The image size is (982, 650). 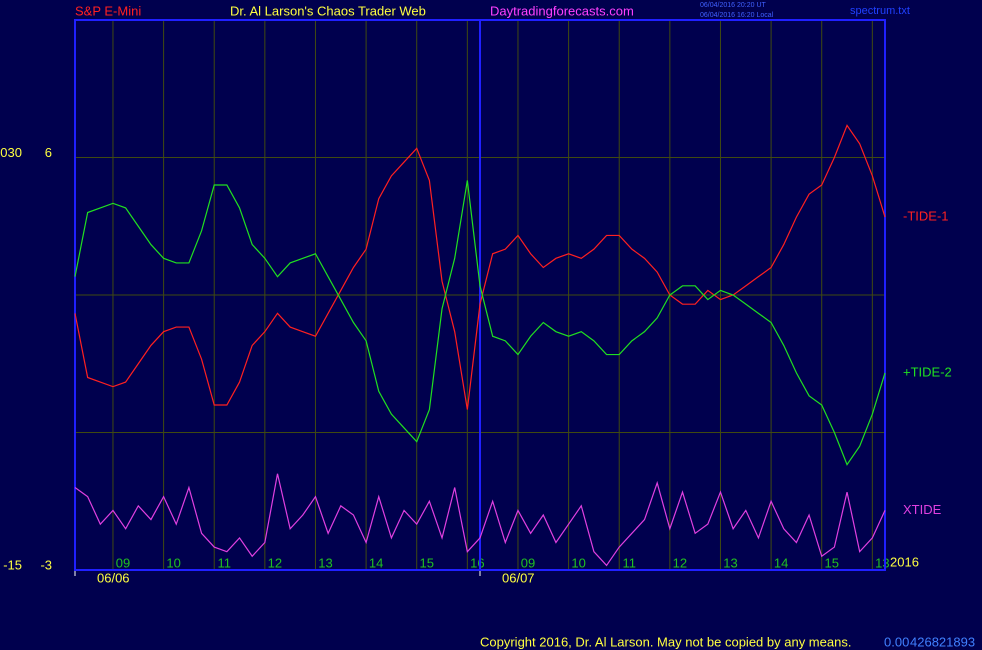 I want to click on legend-label: -TIDE-1, so click(x=926, y=216).